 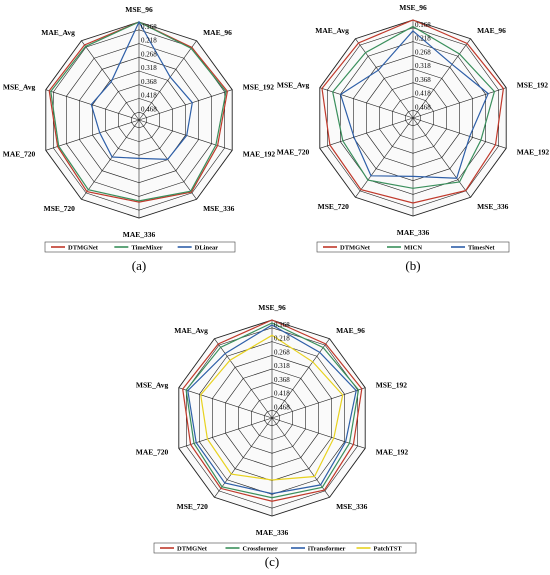 What do you see at coordinates (423, 25) in the screenshot?
I see `tick-label: 0.168` at bounding box center [423, 25].